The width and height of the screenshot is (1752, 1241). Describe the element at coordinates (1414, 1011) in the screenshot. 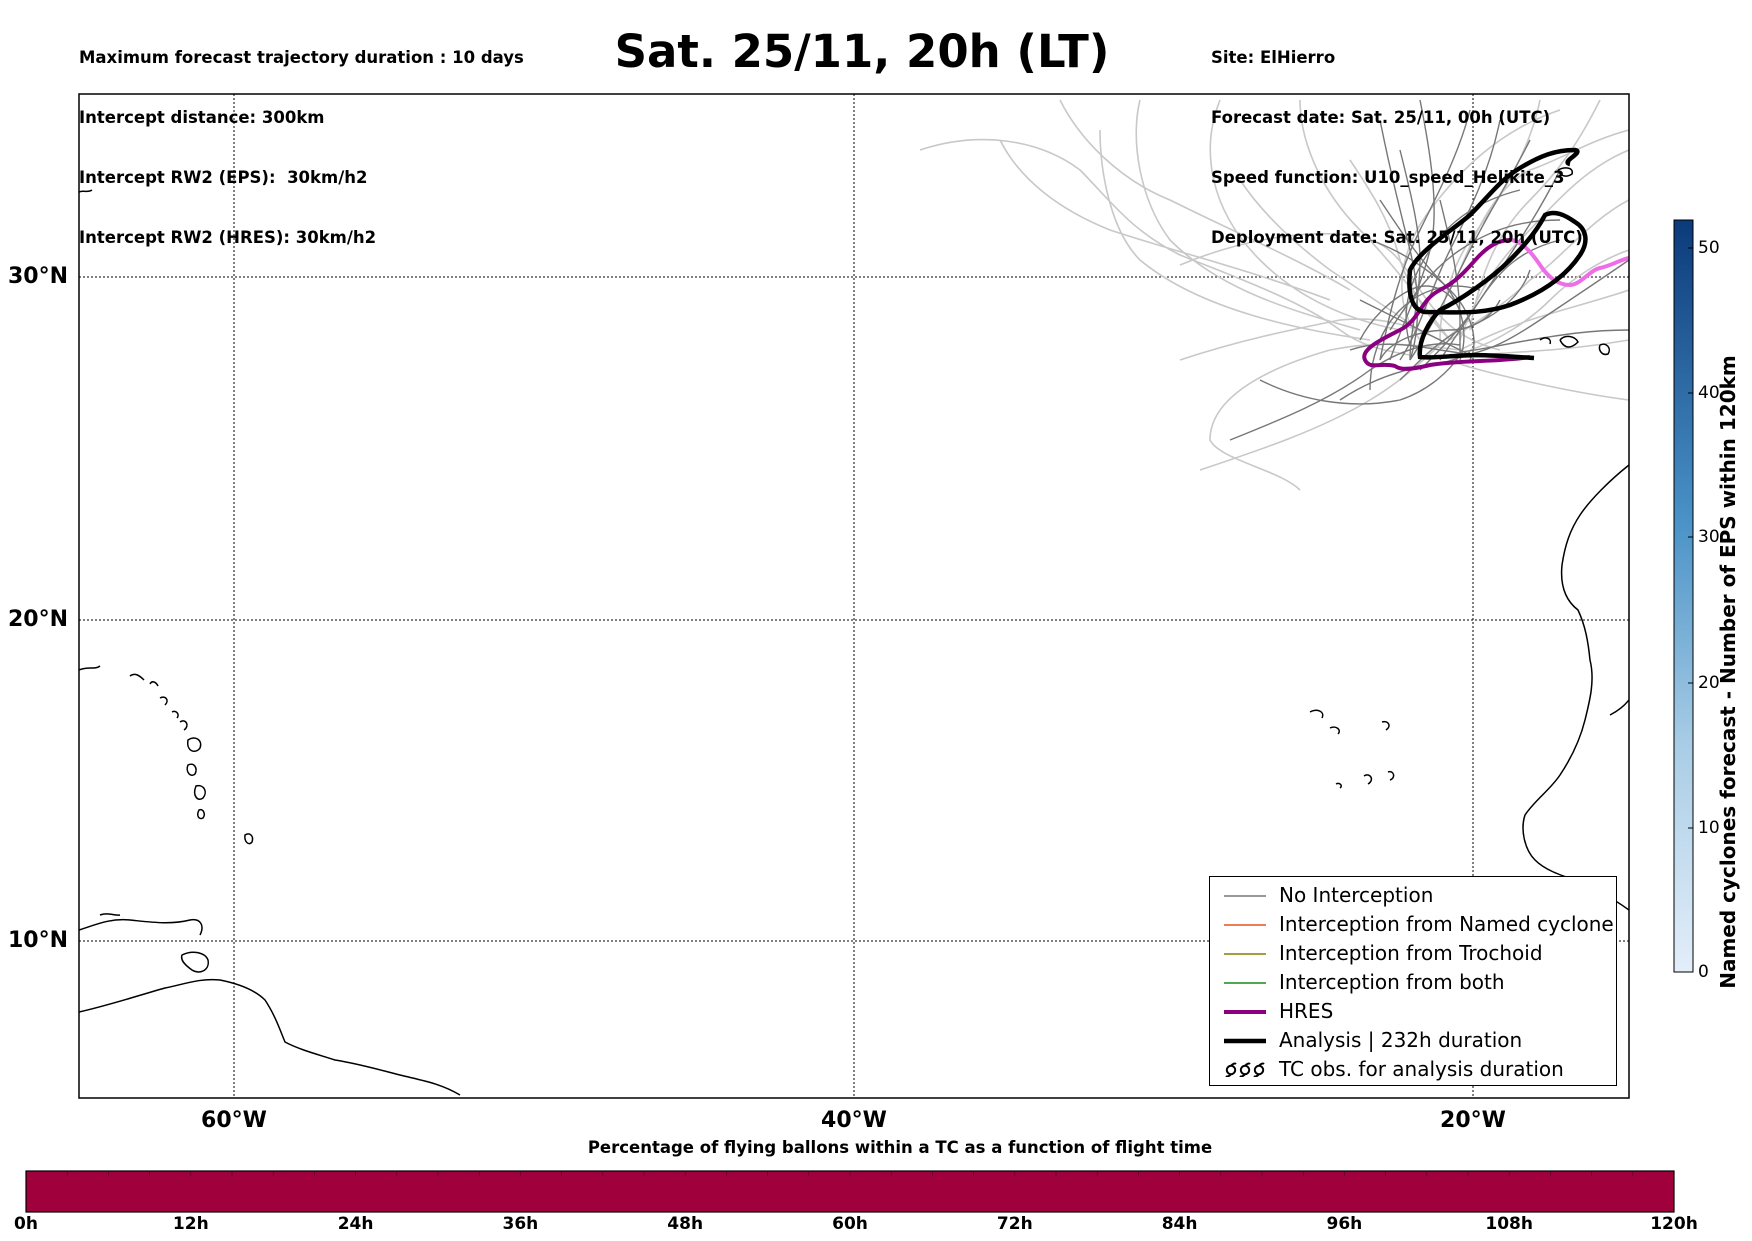

I see `legend-item-hres: HRES` at that location.